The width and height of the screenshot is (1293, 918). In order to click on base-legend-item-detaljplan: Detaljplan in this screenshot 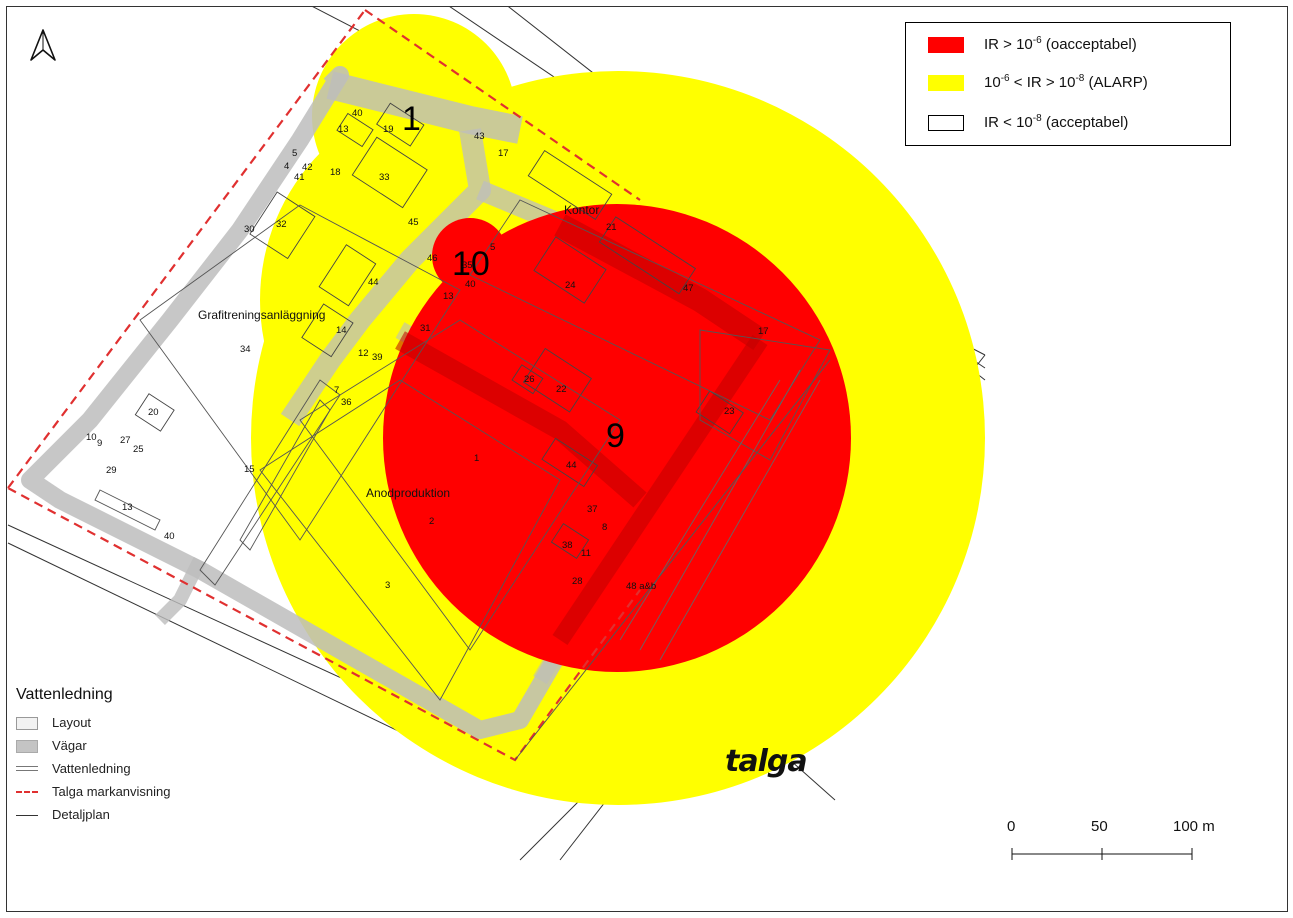, I will do `click(131, 817)`.